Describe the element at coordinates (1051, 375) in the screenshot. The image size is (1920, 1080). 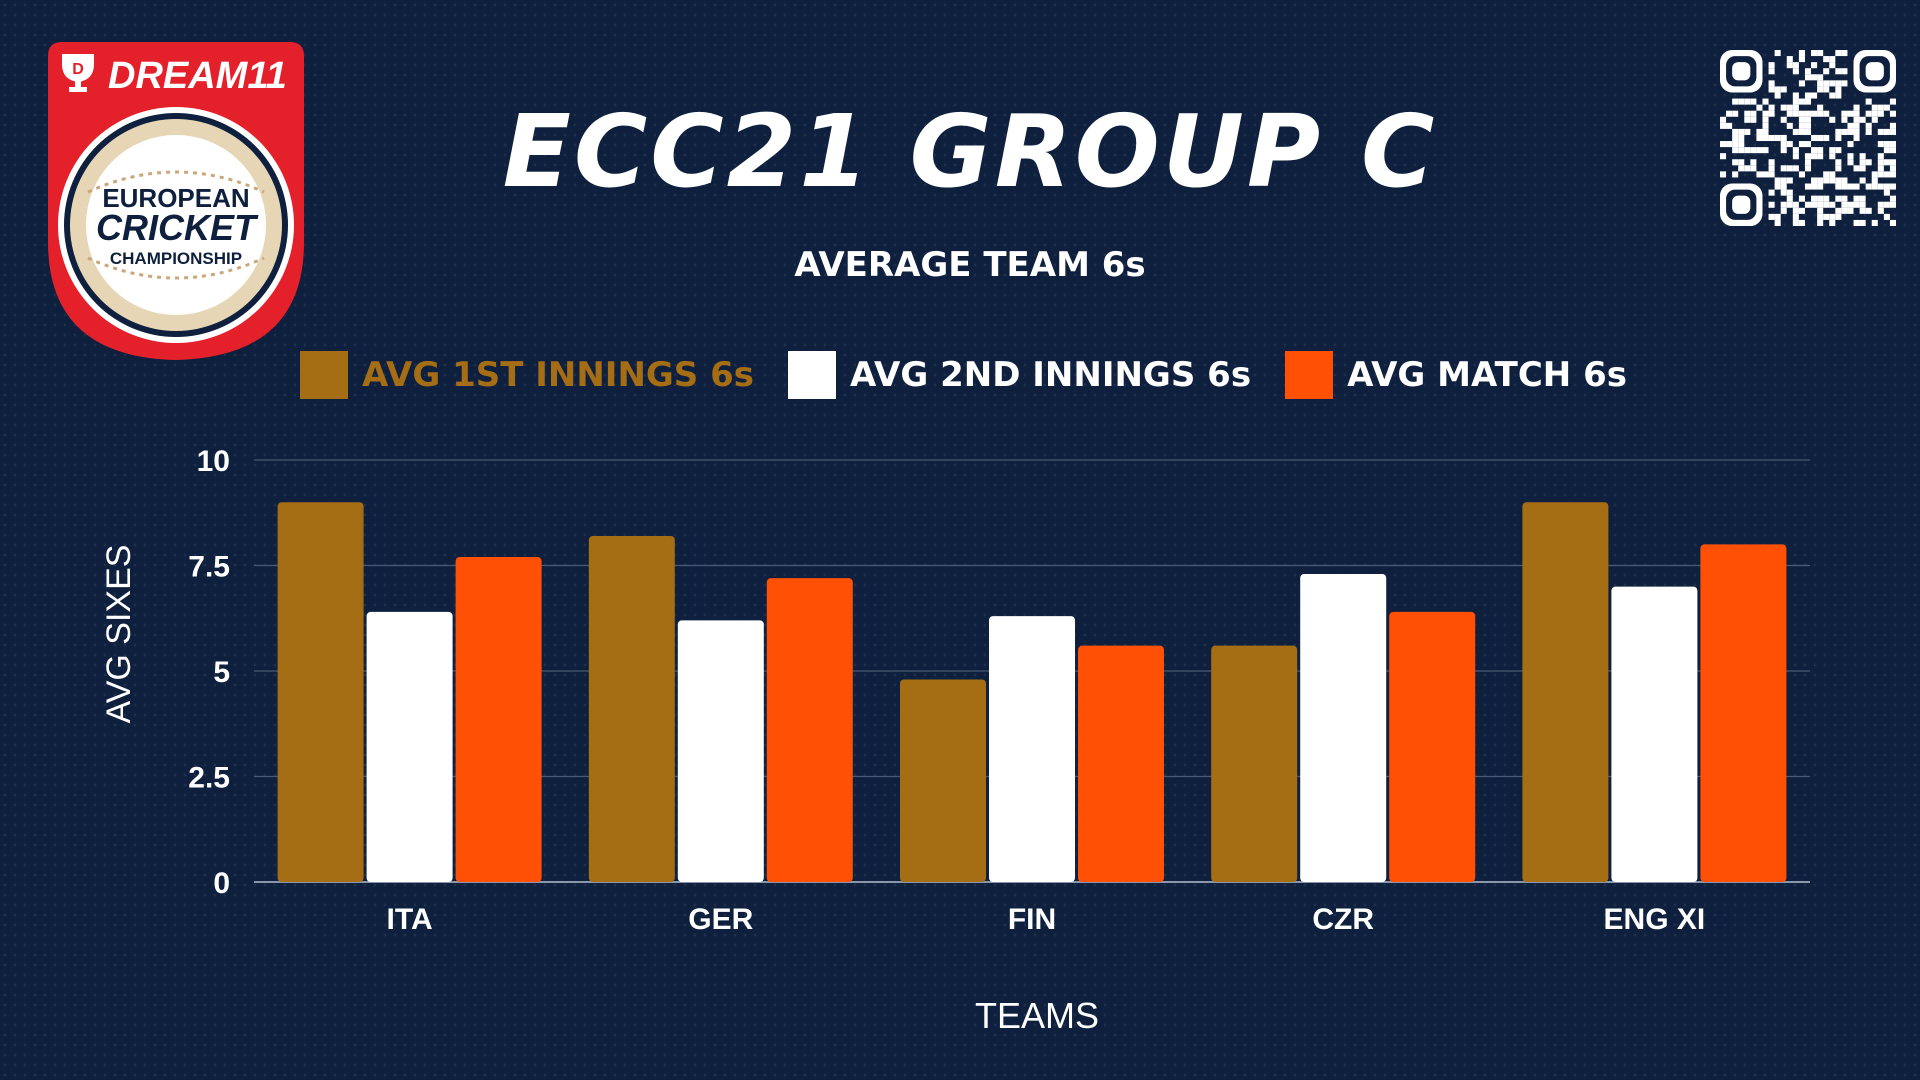
I see `legend-label-2nd-innings: AVG 2ND INNINGS 6s` at that location.